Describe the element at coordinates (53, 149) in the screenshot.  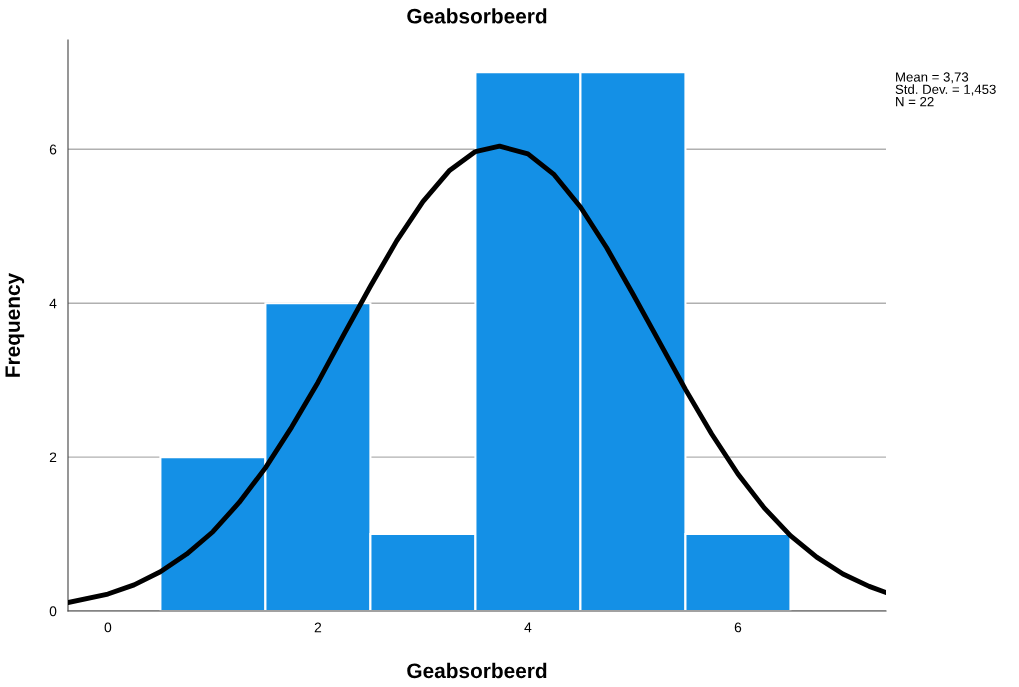
I see `y-tick-label: 6` at that location.